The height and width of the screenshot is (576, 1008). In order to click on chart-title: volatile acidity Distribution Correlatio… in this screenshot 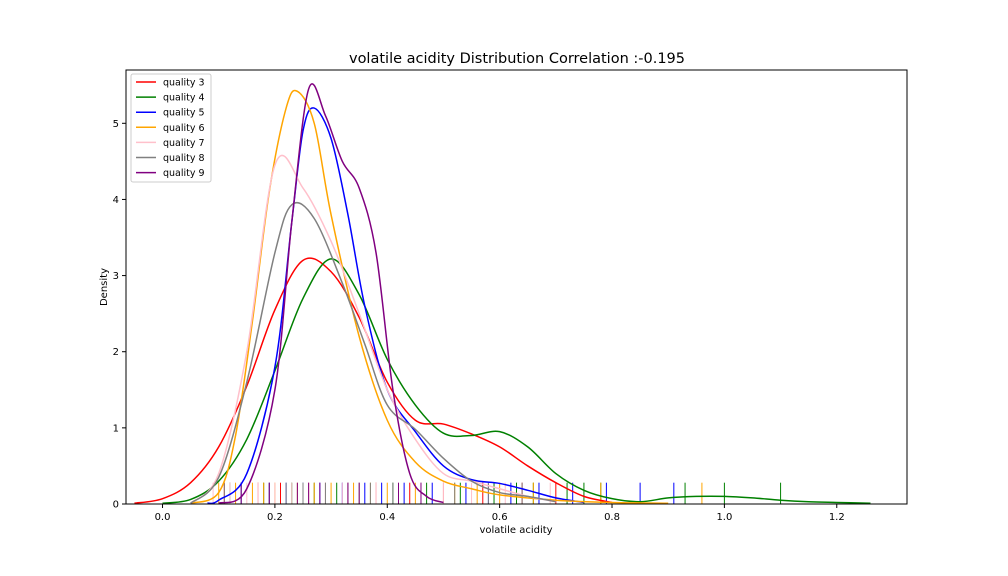, I will do `click(517, 59)`.